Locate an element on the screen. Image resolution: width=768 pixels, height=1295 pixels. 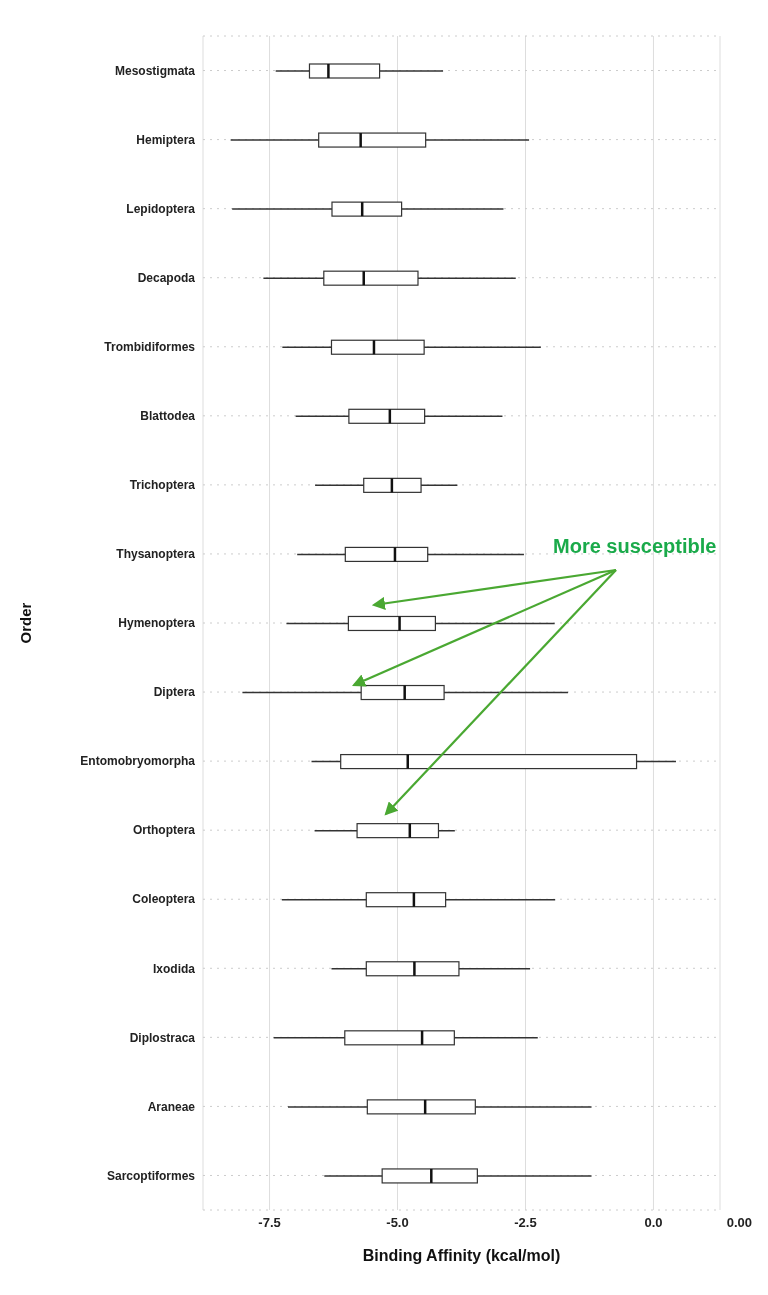
y-tick-label: Hemiptera is located at coordinates (166, 139).